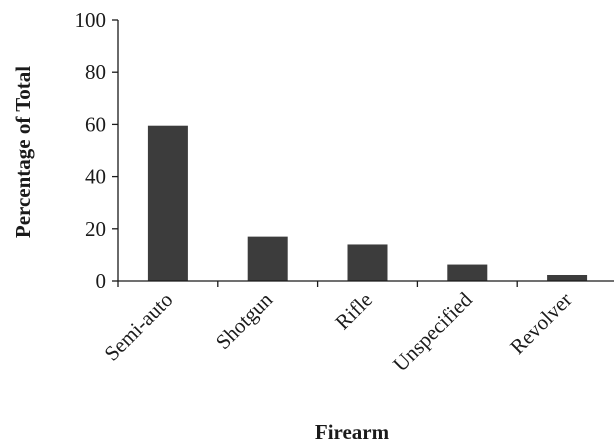  Describe the element at coordinates (567, 277) in the screenshot. I see `bar-revolver` at that location.